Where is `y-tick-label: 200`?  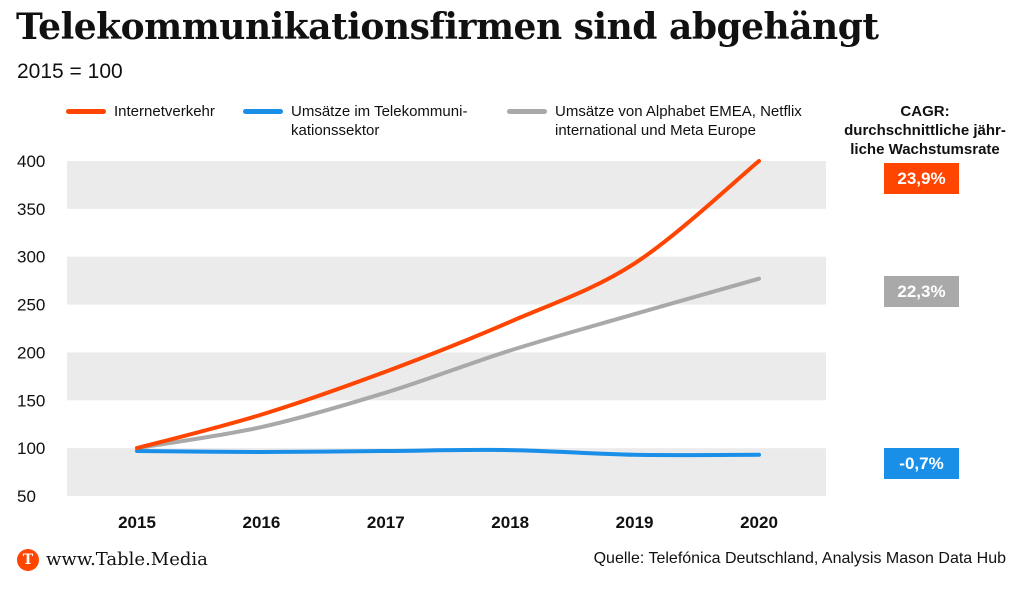
y-tick-label: 200 is located at coordinates (31, 352).